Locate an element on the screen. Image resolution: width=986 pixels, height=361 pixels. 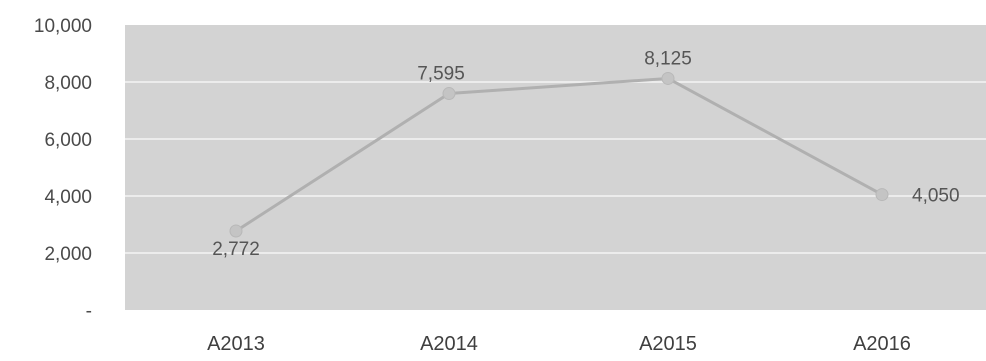
x-axis-category-labels: A2013 A2014 A2015 A2016 is located at coordinates (559, 344).